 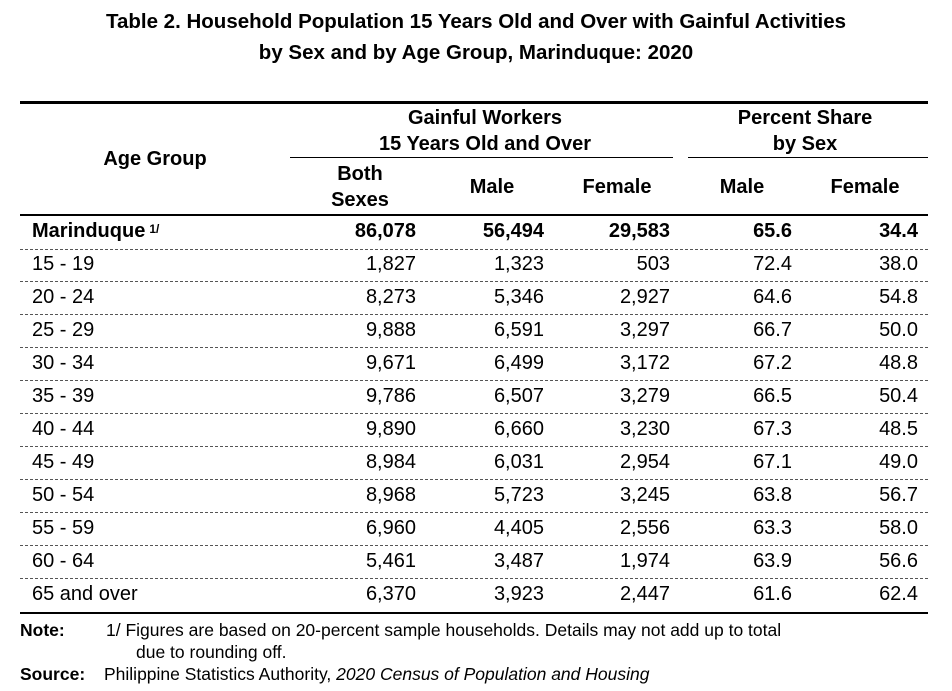 I want to click on cell-pct-male: 63.3, so click(x=772, y=528).